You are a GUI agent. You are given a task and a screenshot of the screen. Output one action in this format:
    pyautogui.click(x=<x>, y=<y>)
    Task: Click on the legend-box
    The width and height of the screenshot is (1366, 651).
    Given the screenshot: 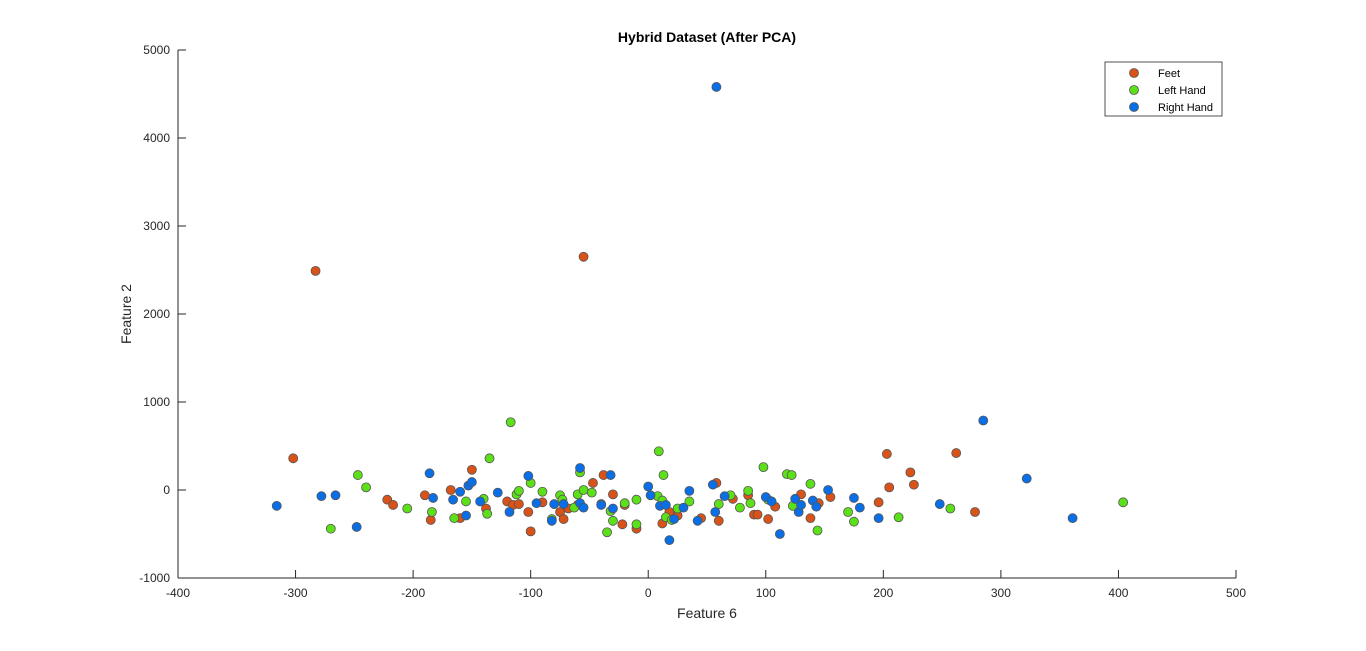 What is the action you would take?
    pyautogui.click(x=1163, y=89)
    